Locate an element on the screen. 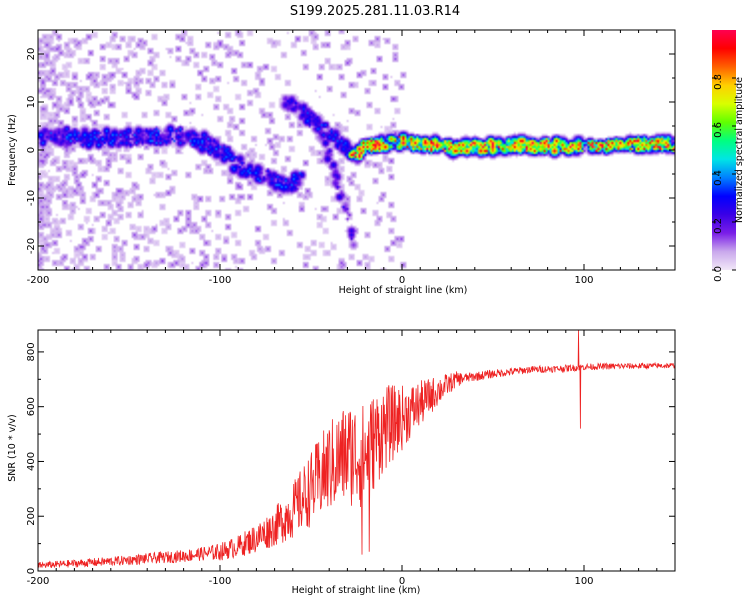 This screenshot has width=750, height=600. colorbar-tick-label: 0.0 is located at coordinates (718, 274).